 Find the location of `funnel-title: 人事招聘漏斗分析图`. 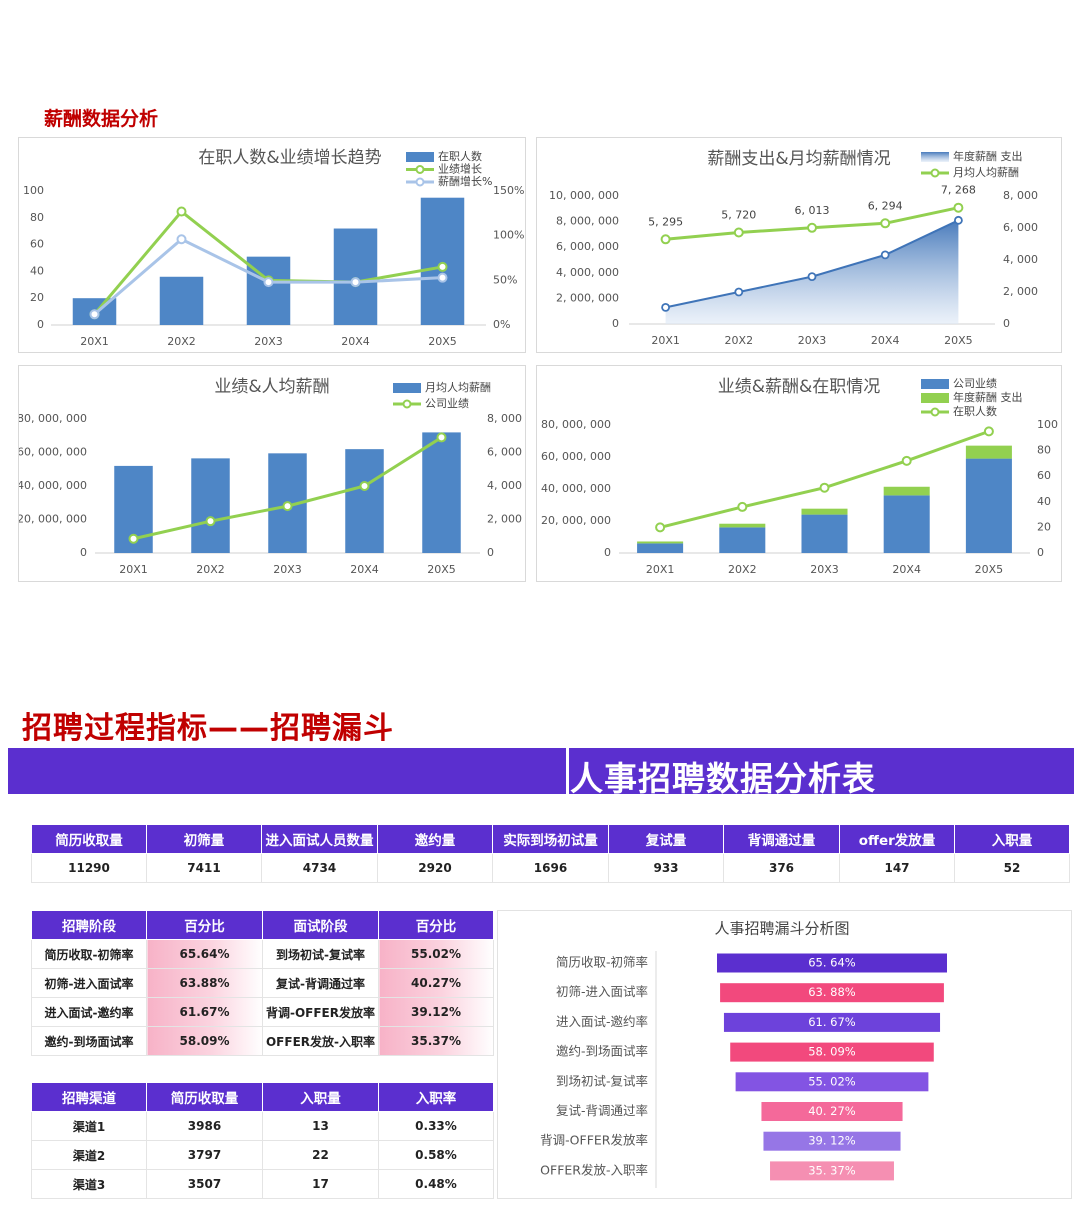

funnel-title: 人事招聘漏斗分析图 is located at coordinates (781, 929).